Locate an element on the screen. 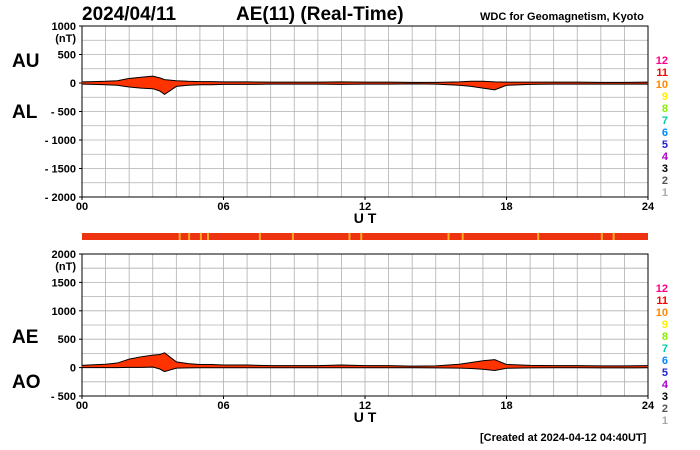 This screenshot has width=700, height=450. y-tick-label: 2000 is located at coordinates (64, 255).